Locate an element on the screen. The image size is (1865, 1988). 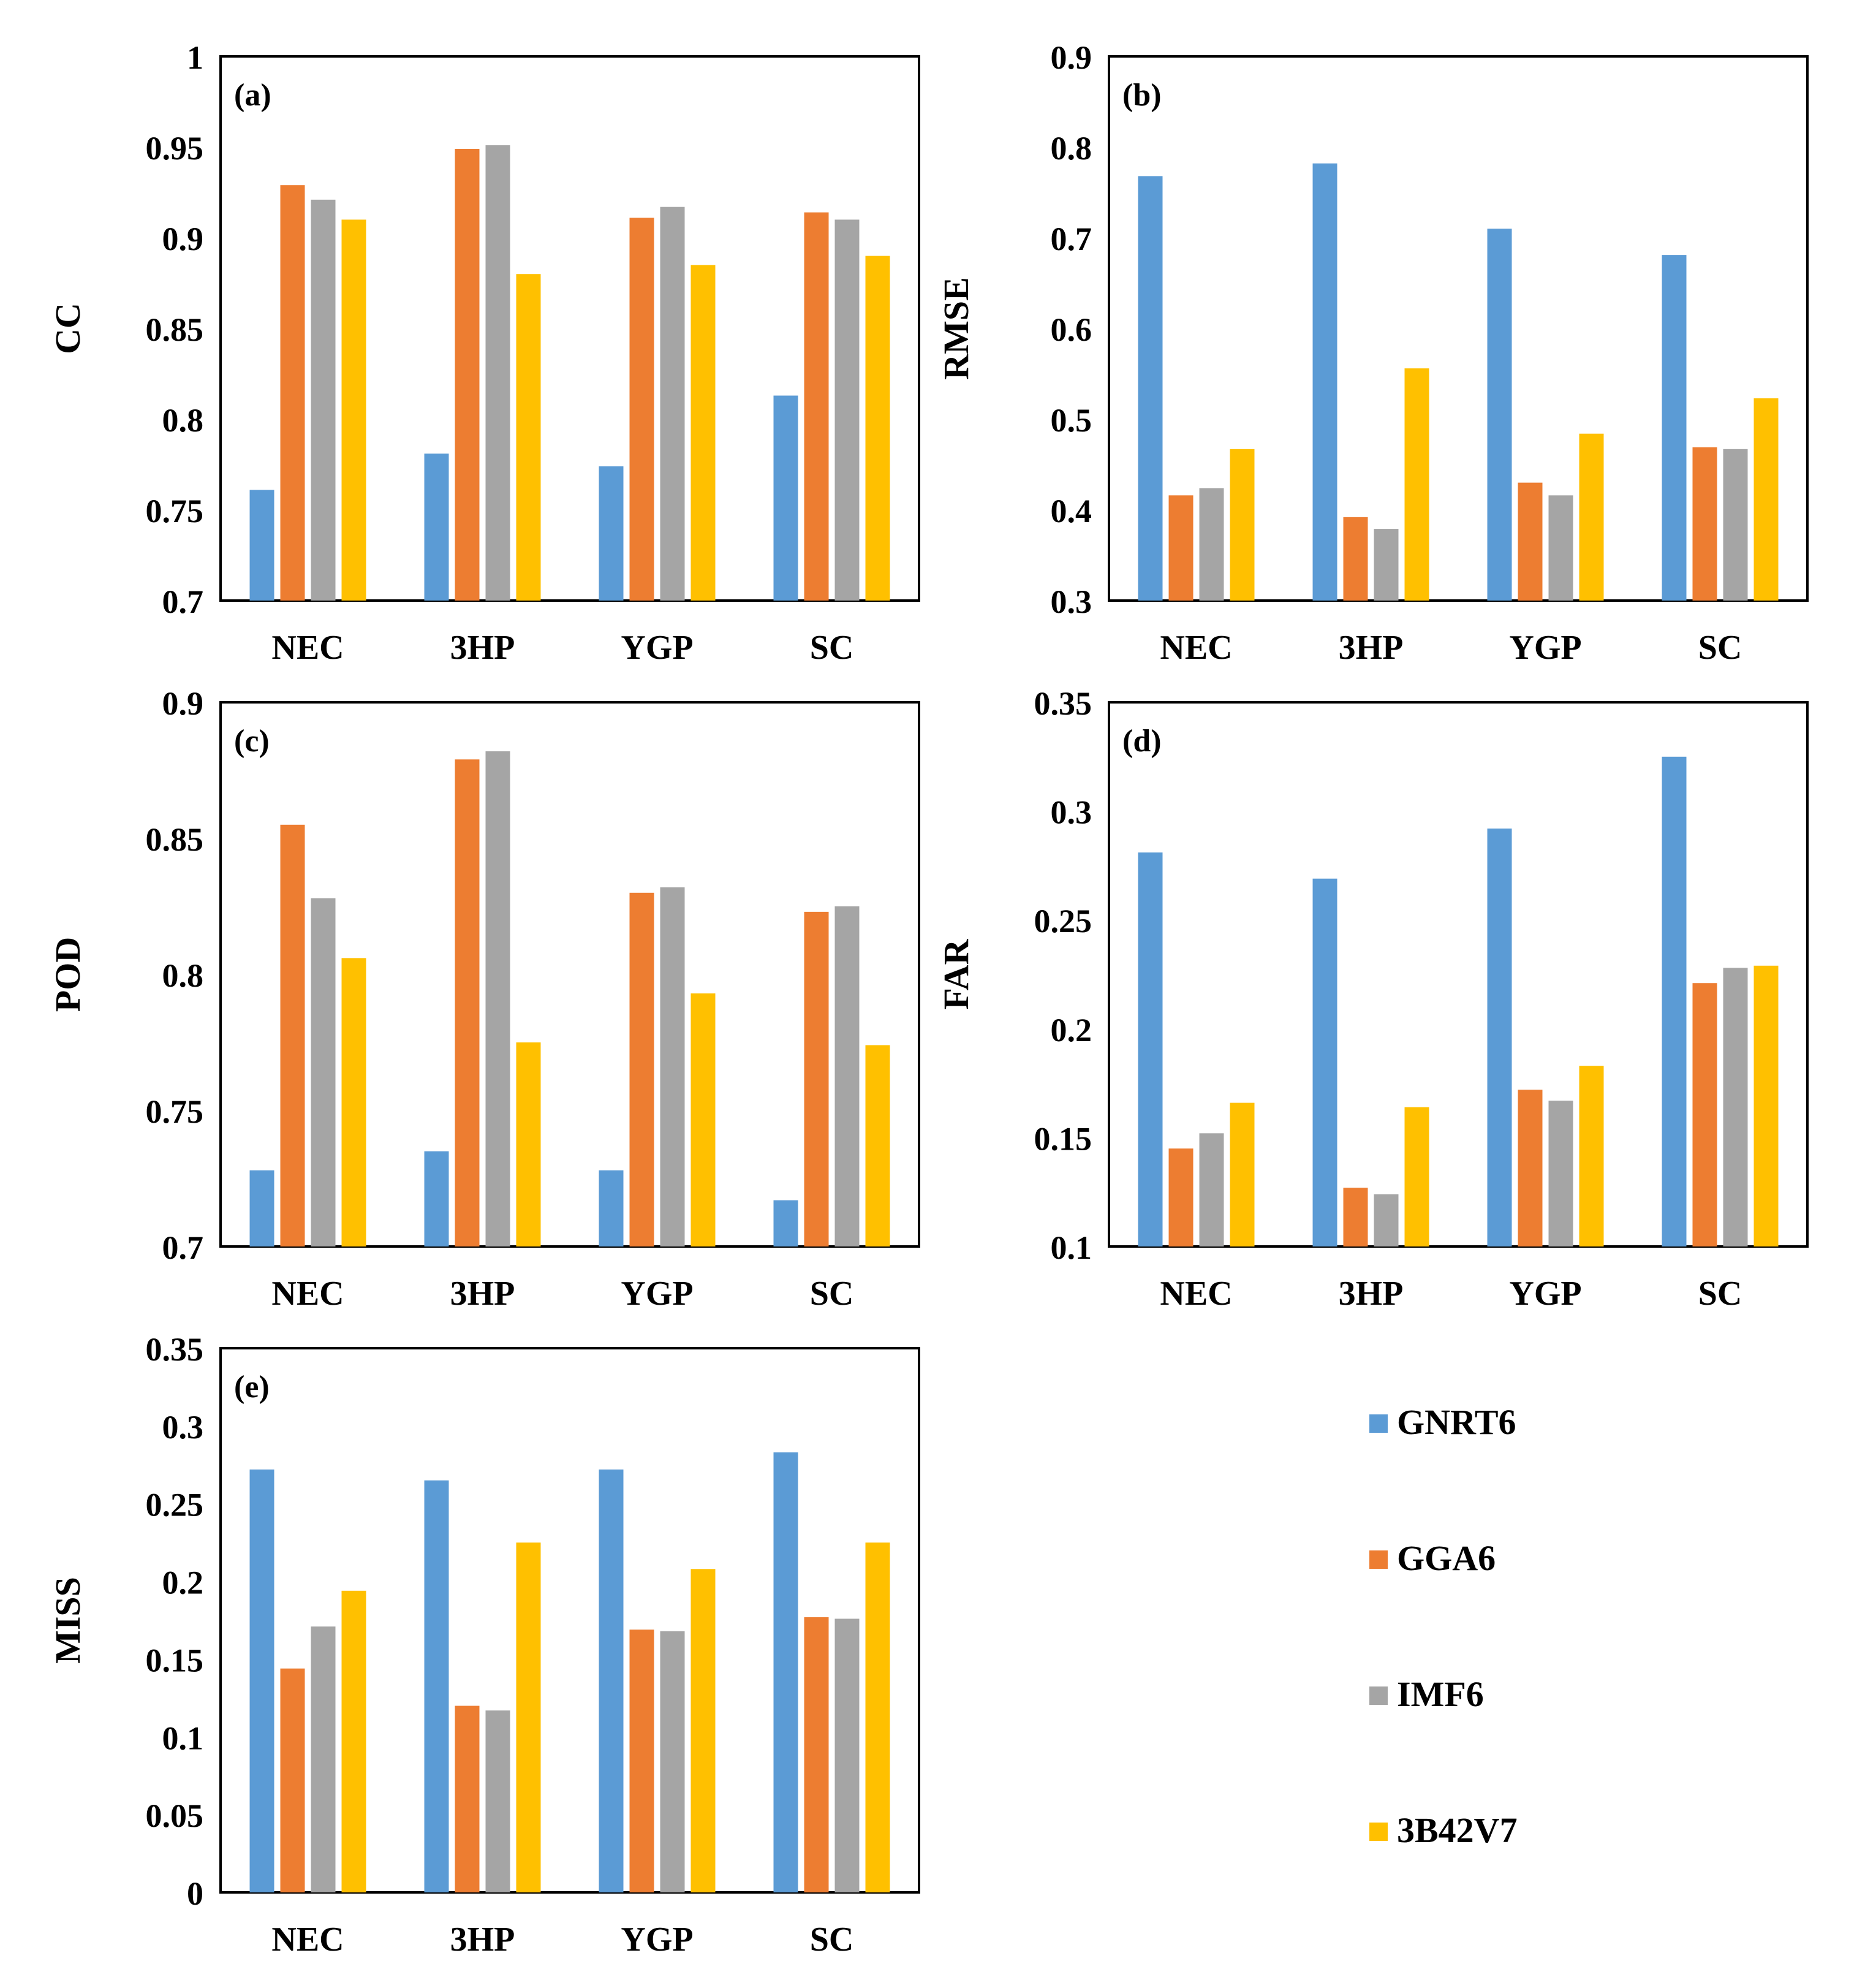
y-tick-label: 0.15 is located at coordinates (1063, 1138).